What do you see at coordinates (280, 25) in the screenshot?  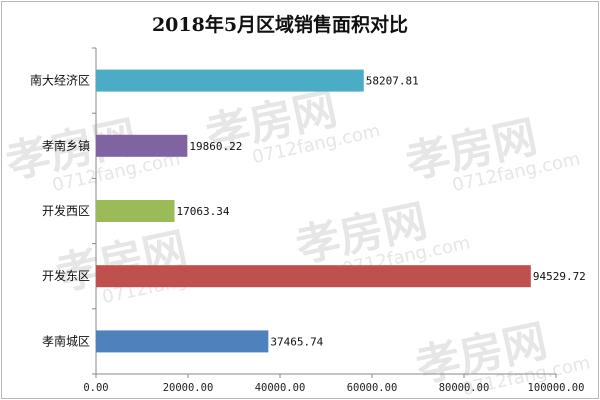 I see `chart-title: 2018年5月区域销售面积对比` at bounding box center [280, 25].